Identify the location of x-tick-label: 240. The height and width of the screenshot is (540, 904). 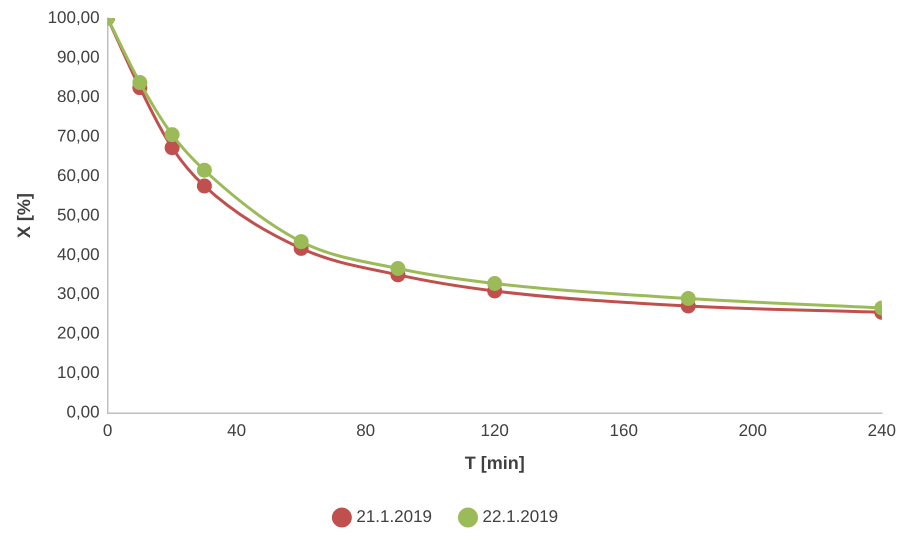
(882, 430).